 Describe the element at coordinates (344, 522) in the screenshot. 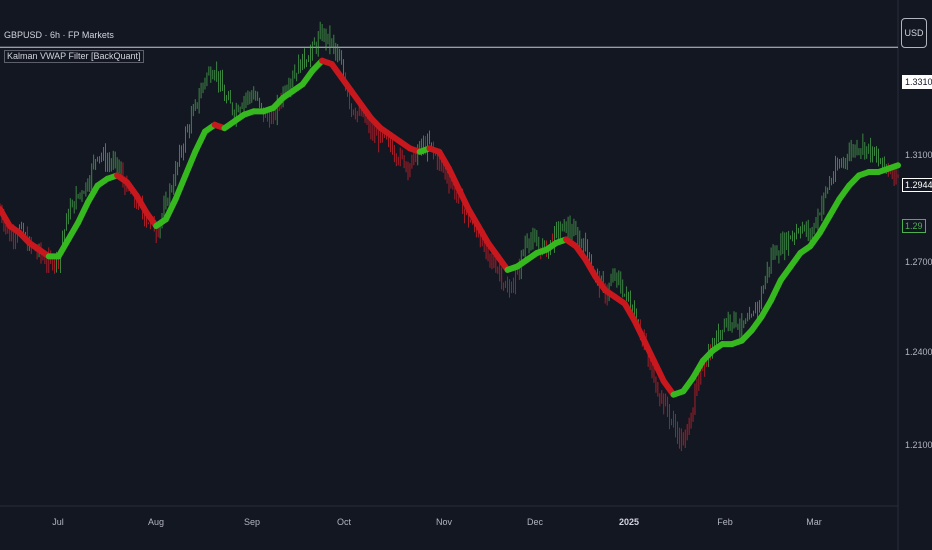

I see `x-tick-label: Oct` at that location.